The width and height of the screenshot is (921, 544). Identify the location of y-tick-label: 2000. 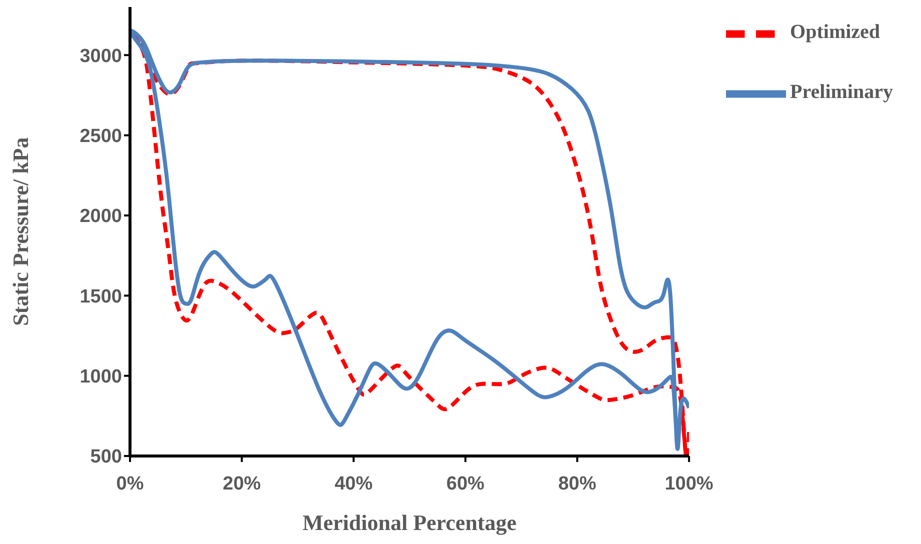
(101, 217).